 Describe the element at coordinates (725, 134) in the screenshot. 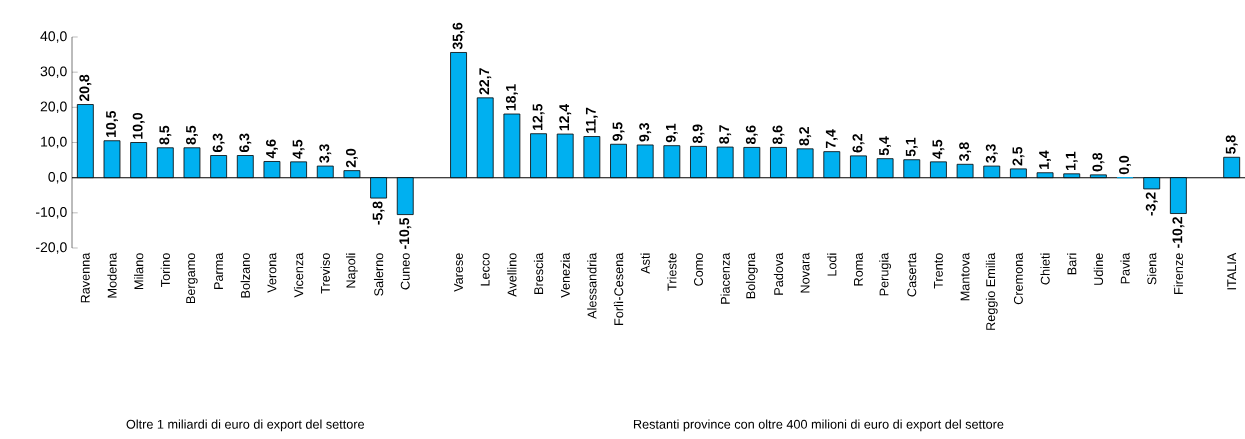

I see `data-label: 8,7` at that location.